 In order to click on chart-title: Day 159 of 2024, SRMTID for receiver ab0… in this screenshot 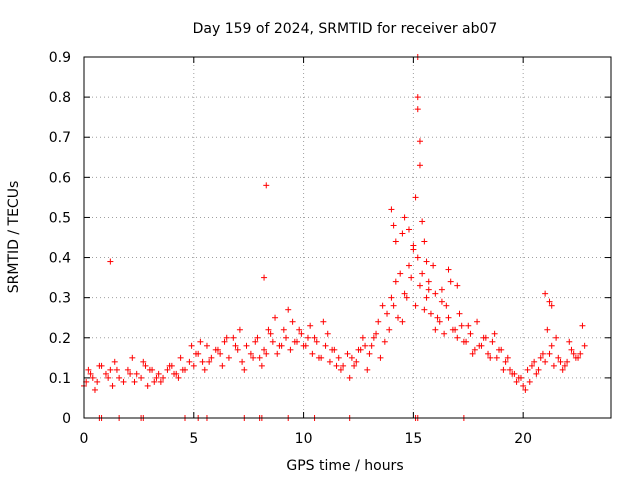, I will do `click(345, 29)`.